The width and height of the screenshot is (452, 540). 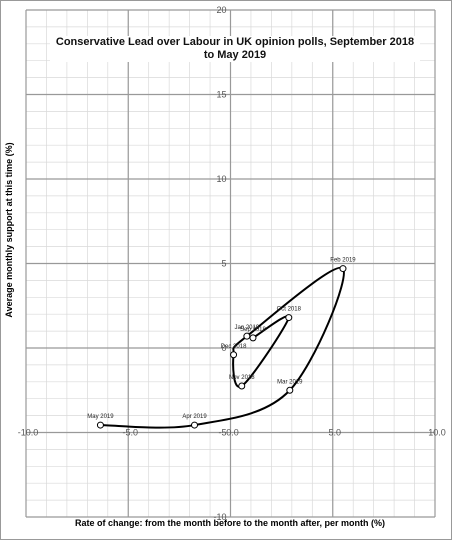 What do you see at coordinates (9, 229) in the screenshot?
I see `y-axis-label: Average monthly support at this time (%)` at bounding box center [9, 229].